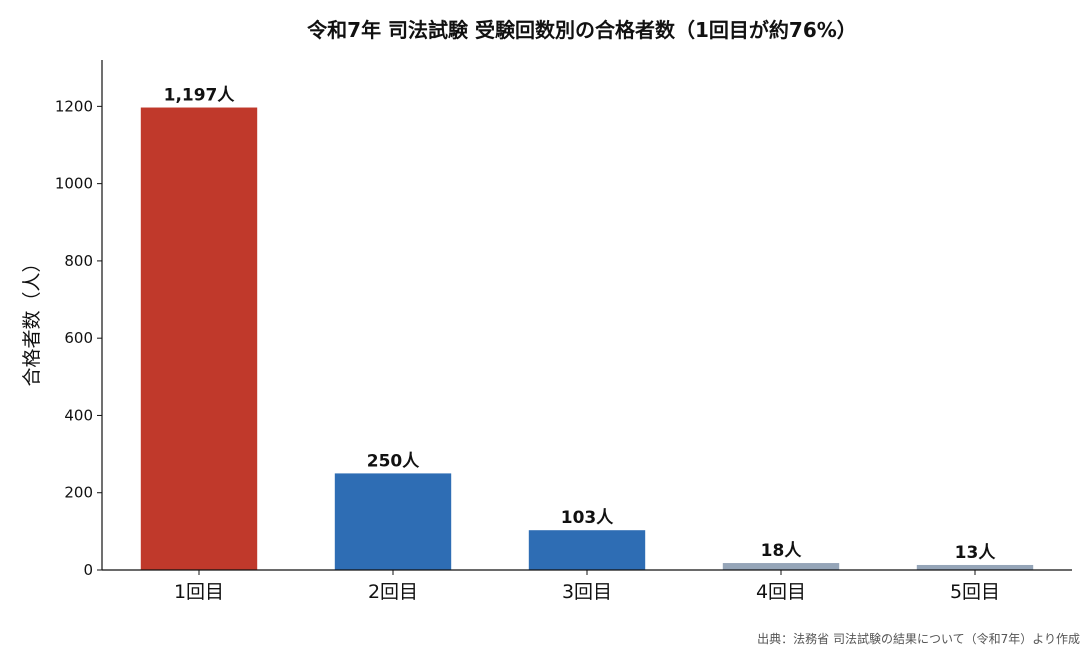 This screenshot has width=1092, height=650. I want to click on y-axis: 0 200 400 600 800 1000 1200, so click(78, 338).